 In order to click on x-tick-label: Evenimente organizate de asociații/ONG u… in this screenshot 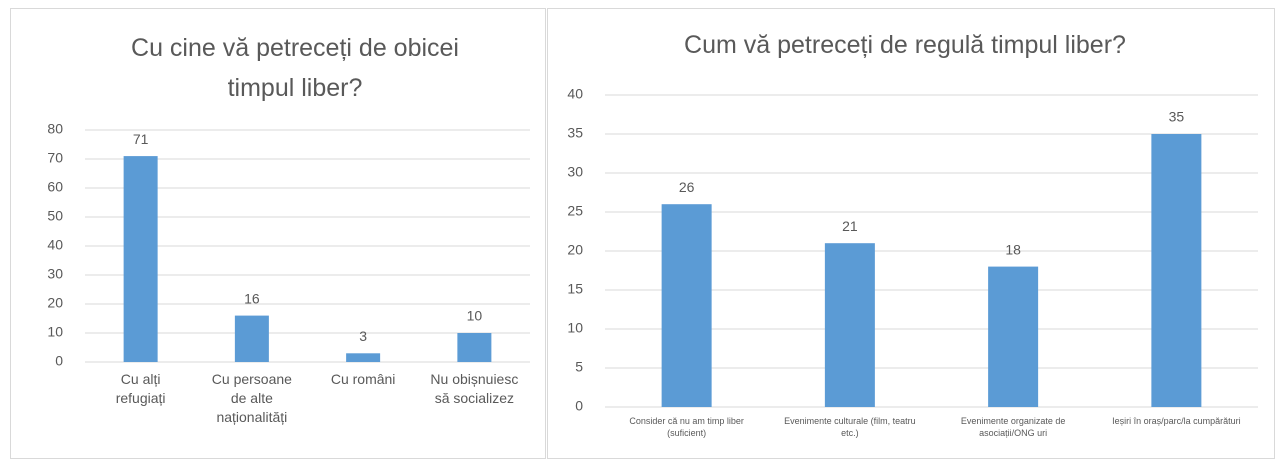, I will do `click(1013, 427)`.